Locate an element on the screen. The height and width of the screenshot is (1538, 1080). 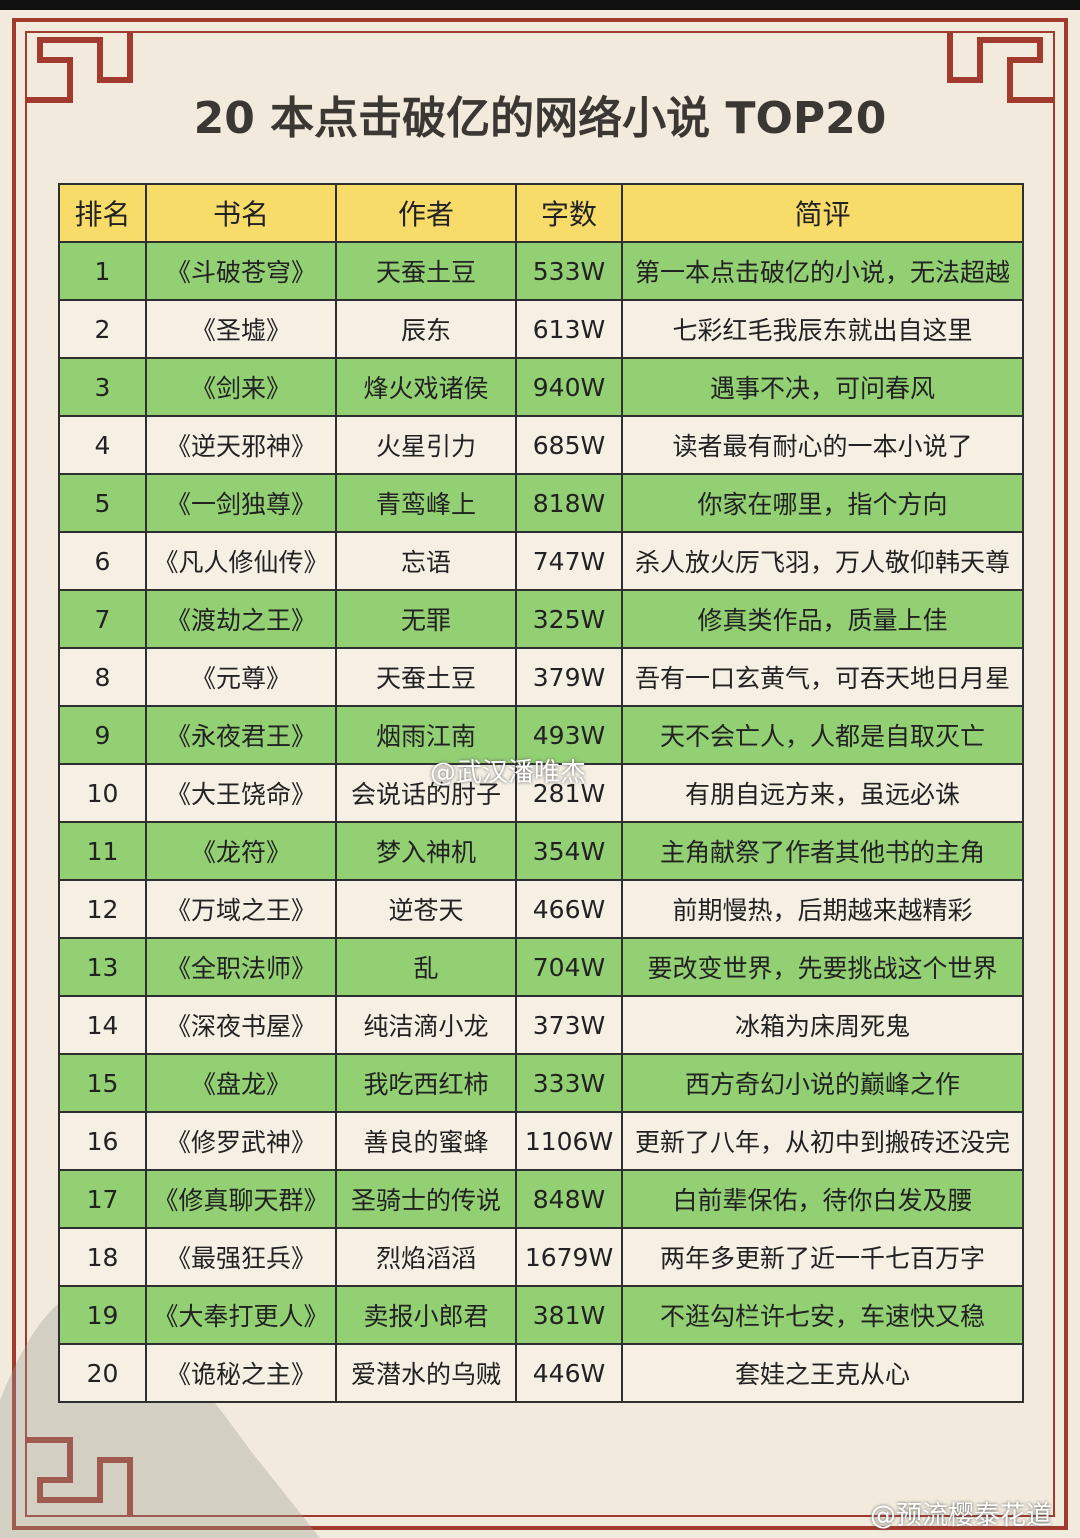
table-cell: 354W is located at coordinates (569, 851).